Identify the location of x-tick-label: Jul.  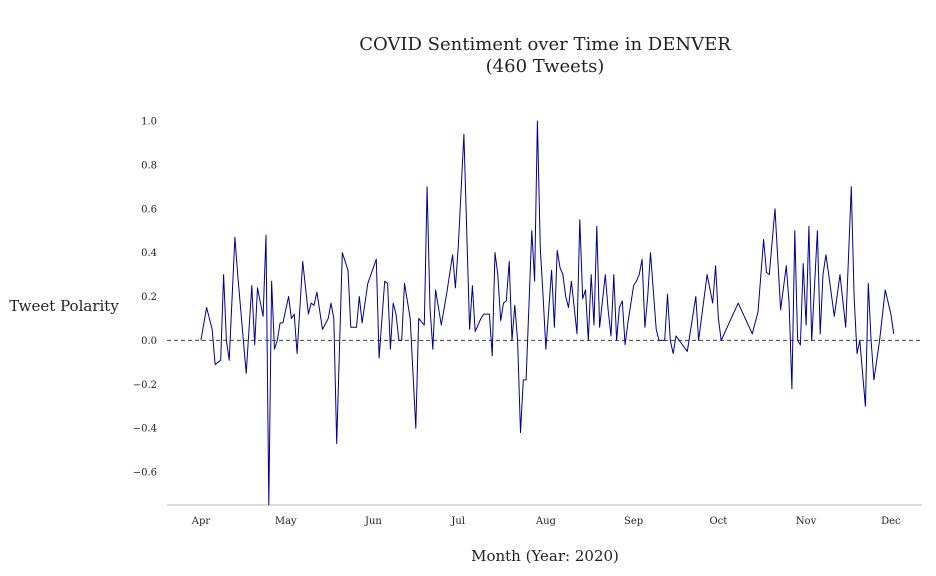
(457, 521).